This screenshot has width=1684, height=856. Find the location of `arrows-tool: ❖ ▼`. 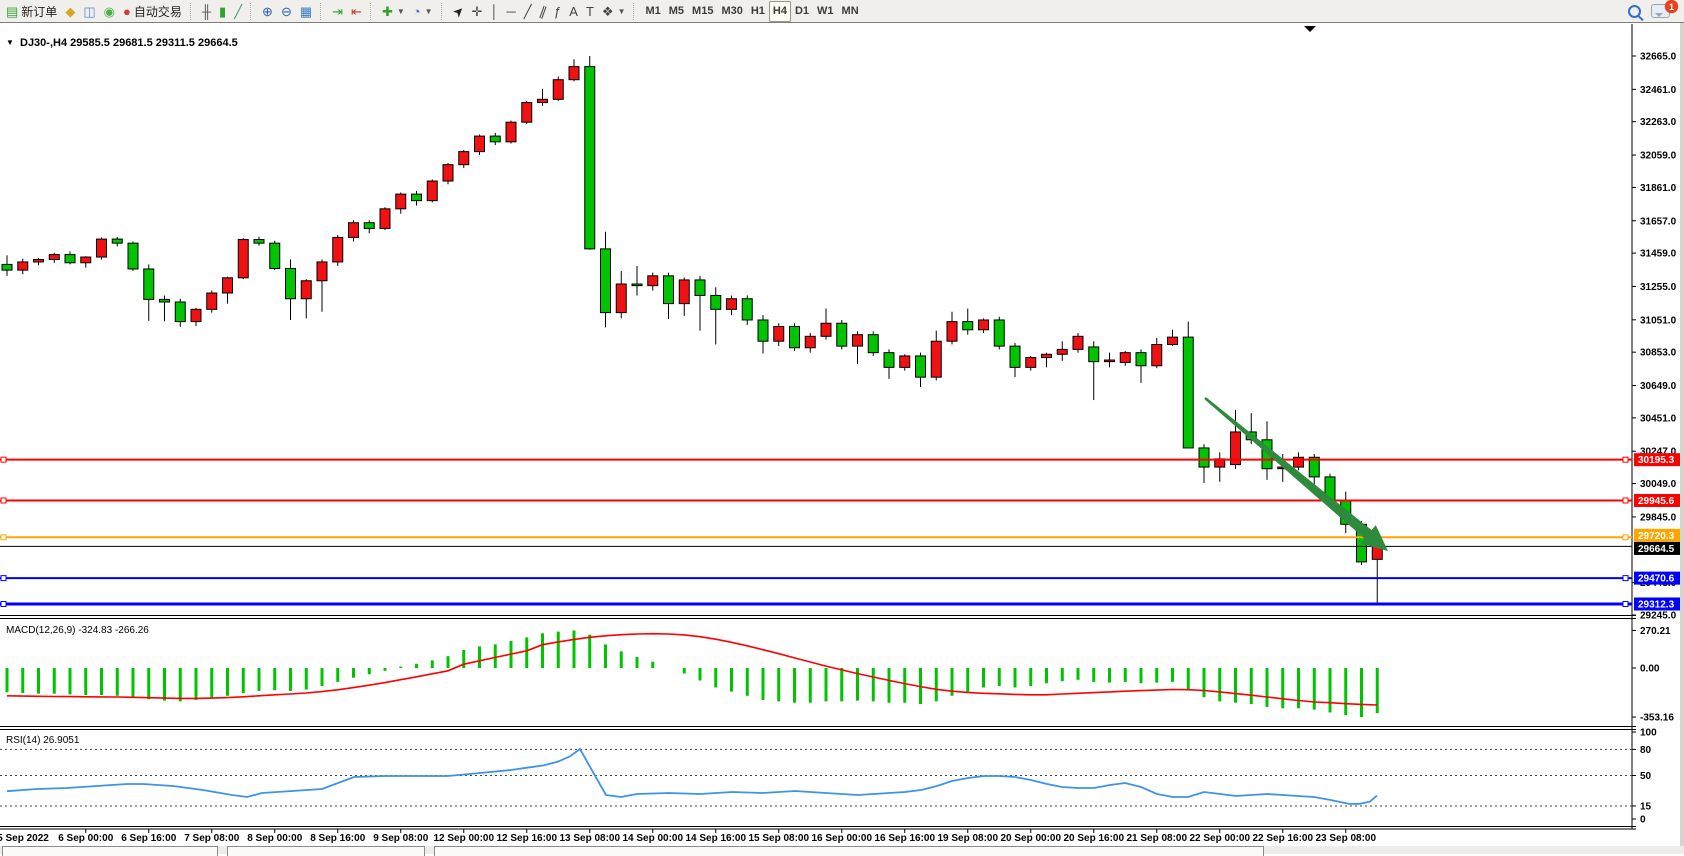

arrows-tool: ❖ ▼ is located at coordinates (614, 11).